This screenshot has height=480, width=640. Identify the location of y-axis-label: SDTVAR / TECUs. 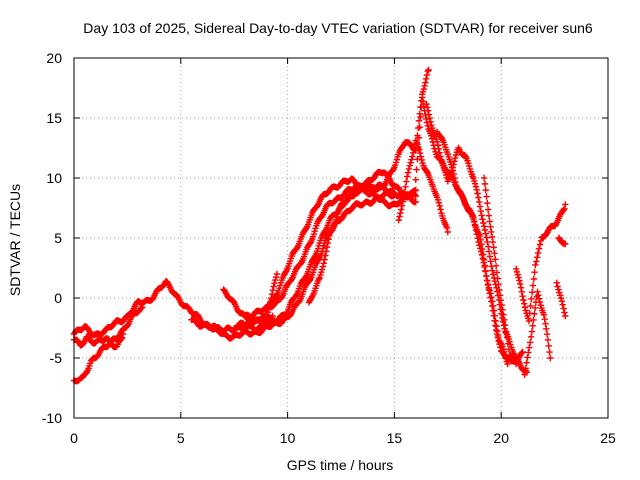
(15, 240).